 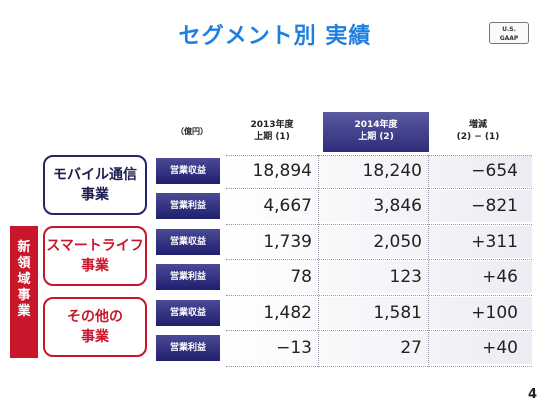 I want to click on us-gaap-badge: U.S. GAAP, so click(x=509, y=33).